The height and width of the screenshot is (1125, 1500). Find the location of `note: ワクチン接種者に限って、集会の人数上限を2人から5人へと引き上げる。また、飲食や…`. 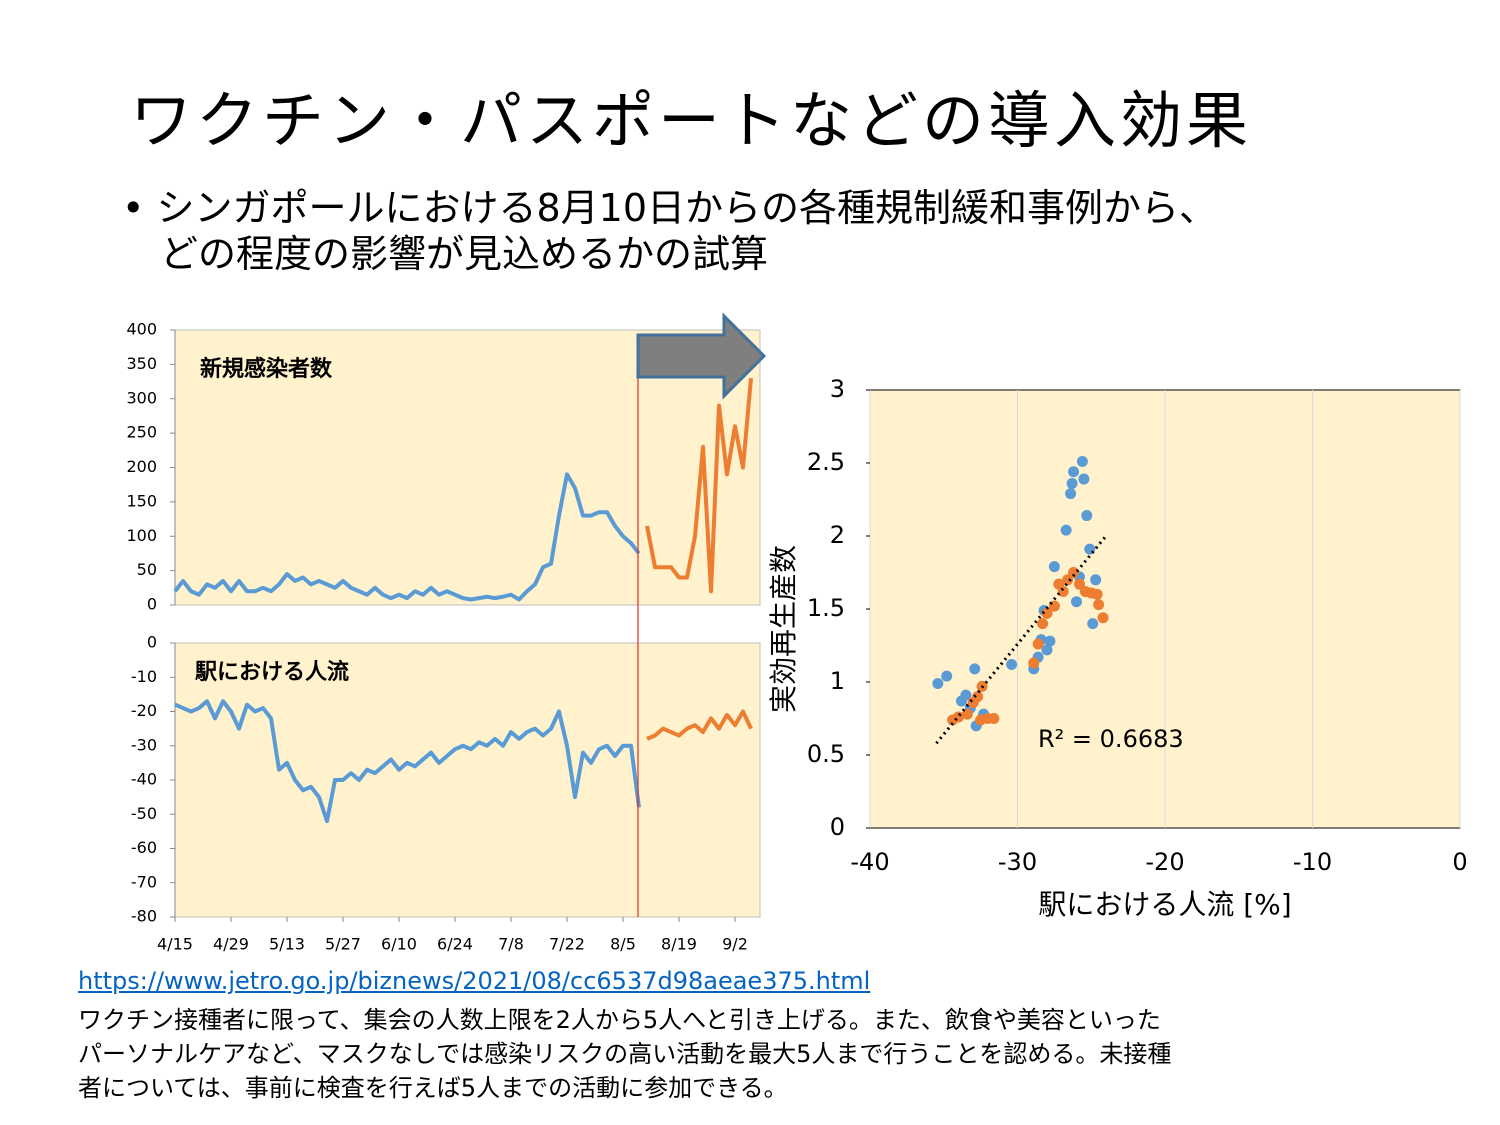

note: ワクチン接種者に限って、集会の人数上限を2人から5人へと引き上げる。また、飲食や… is located at coordinates (624, 1054).